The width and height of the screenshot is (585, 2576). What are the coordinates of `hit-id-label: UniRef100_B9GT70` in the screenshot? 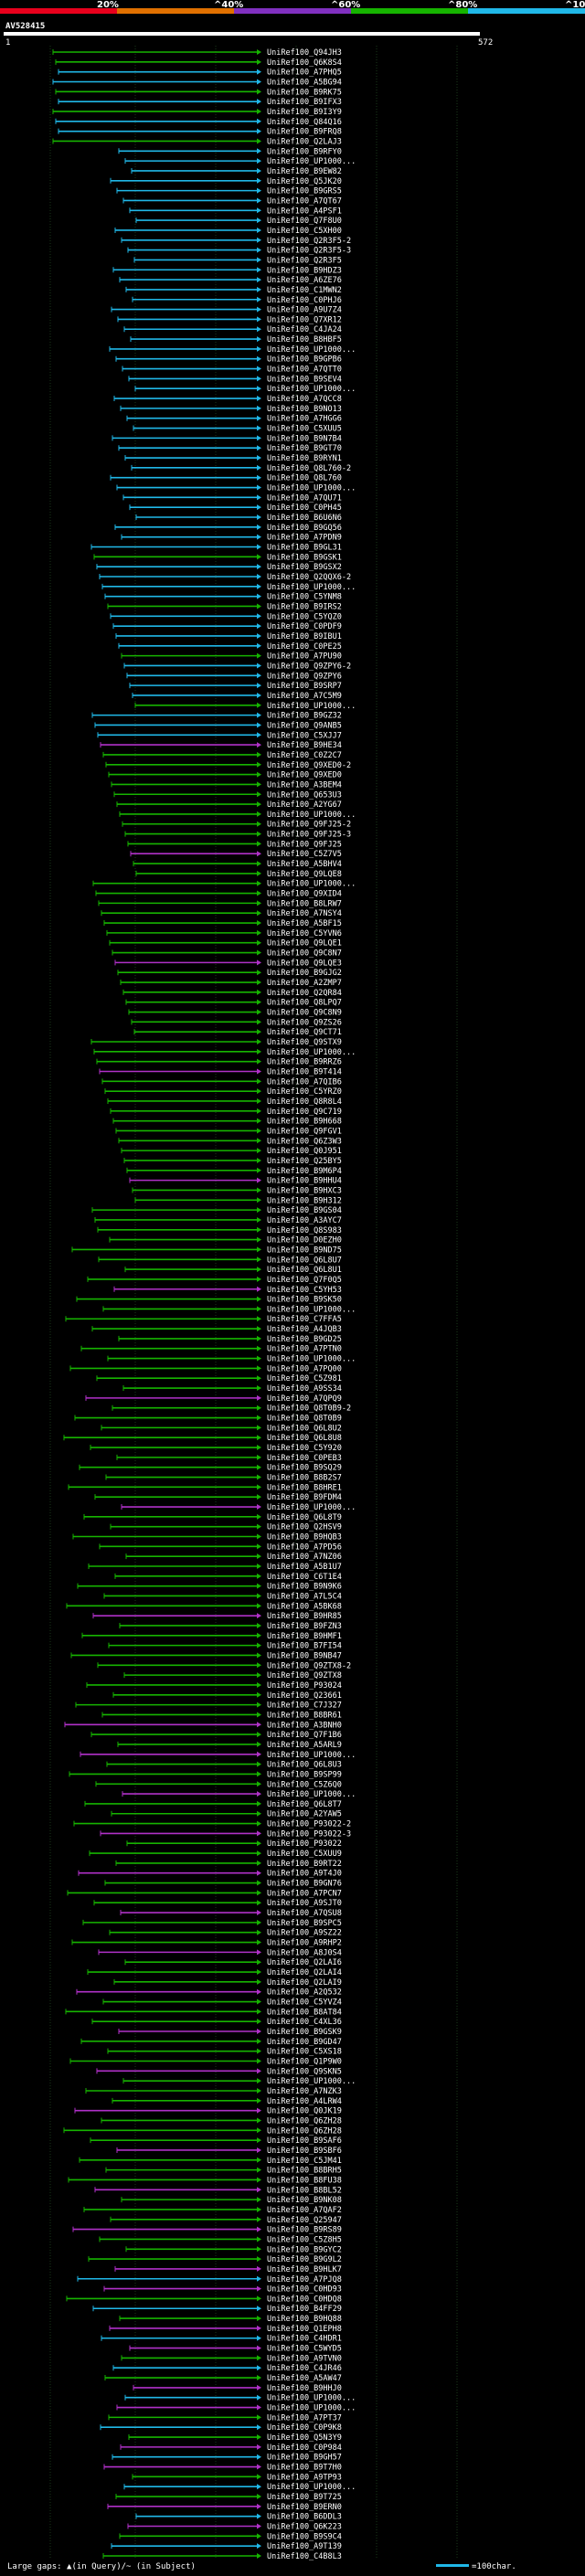 It's located at (304, 448).